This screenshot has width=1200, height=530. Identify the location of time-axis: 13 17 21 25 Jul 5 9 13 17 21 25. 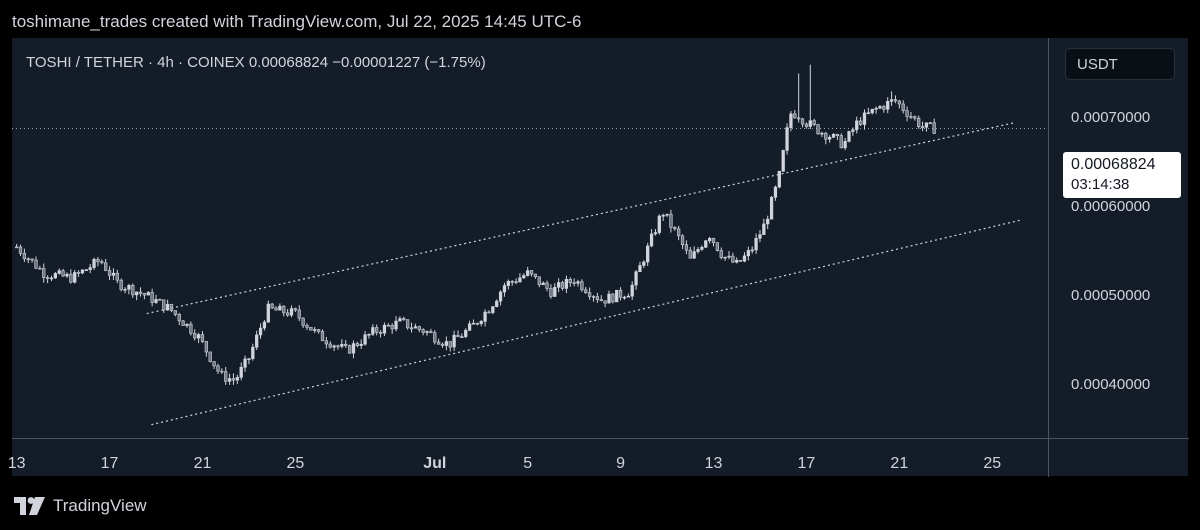
(528, 457).